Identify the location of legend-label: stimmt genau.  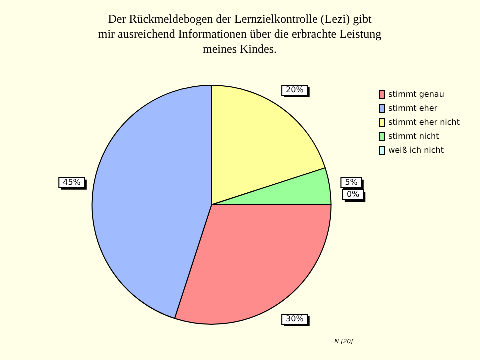
(416, 95).